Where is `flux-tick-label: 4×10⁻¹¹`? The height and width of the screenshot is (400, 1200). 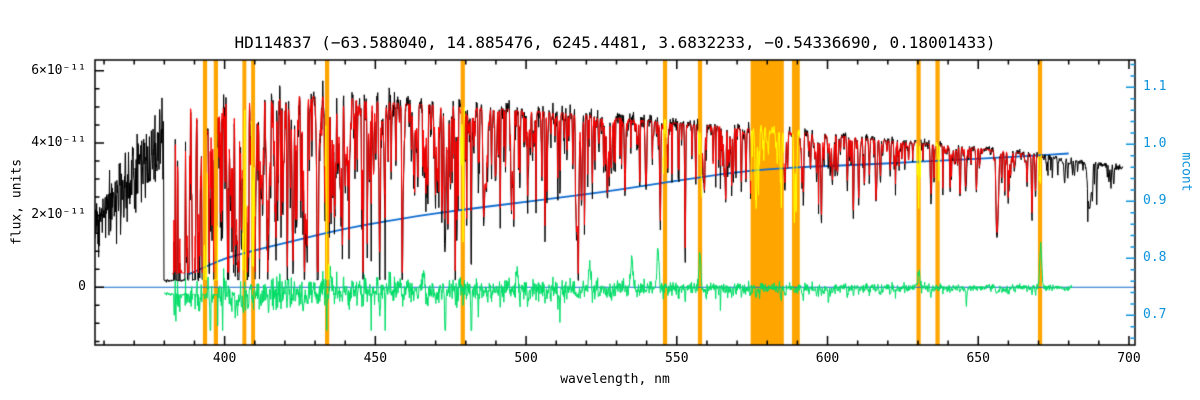 flux-tick-label: 4×10⁻¹¹ is located at coordinates (58, 142).